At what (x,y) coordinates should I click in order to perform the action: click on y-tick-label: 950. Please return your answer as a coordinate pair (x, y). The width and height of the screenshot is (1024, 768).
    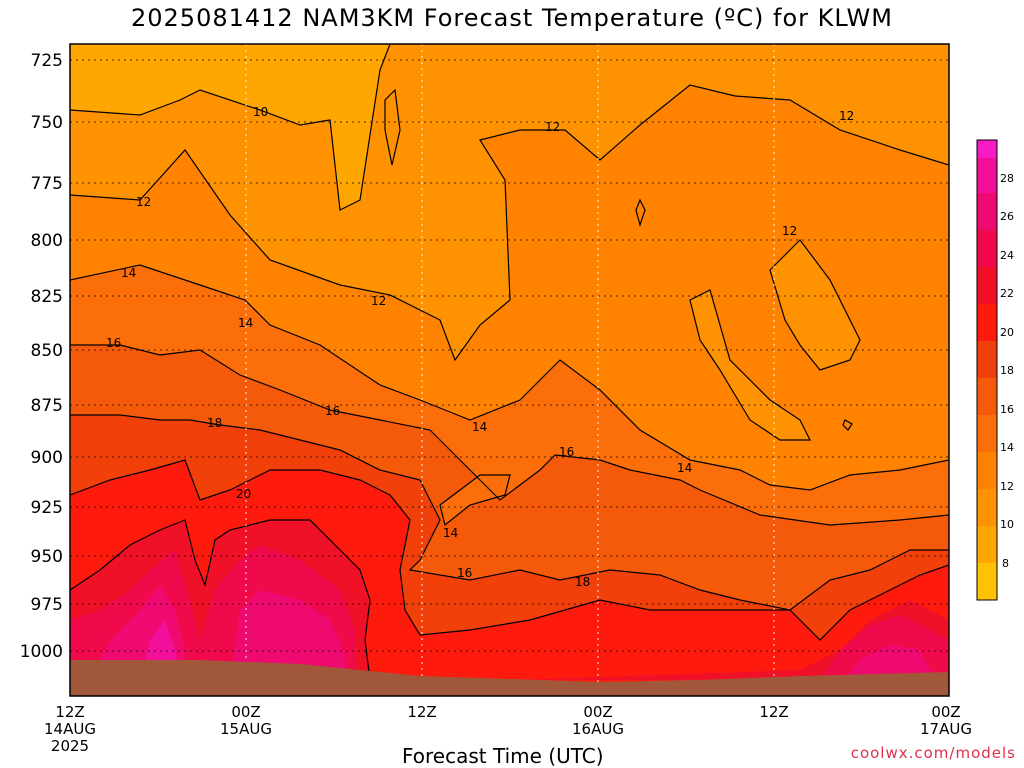
    Looking at the image, I should click on (47, 557).